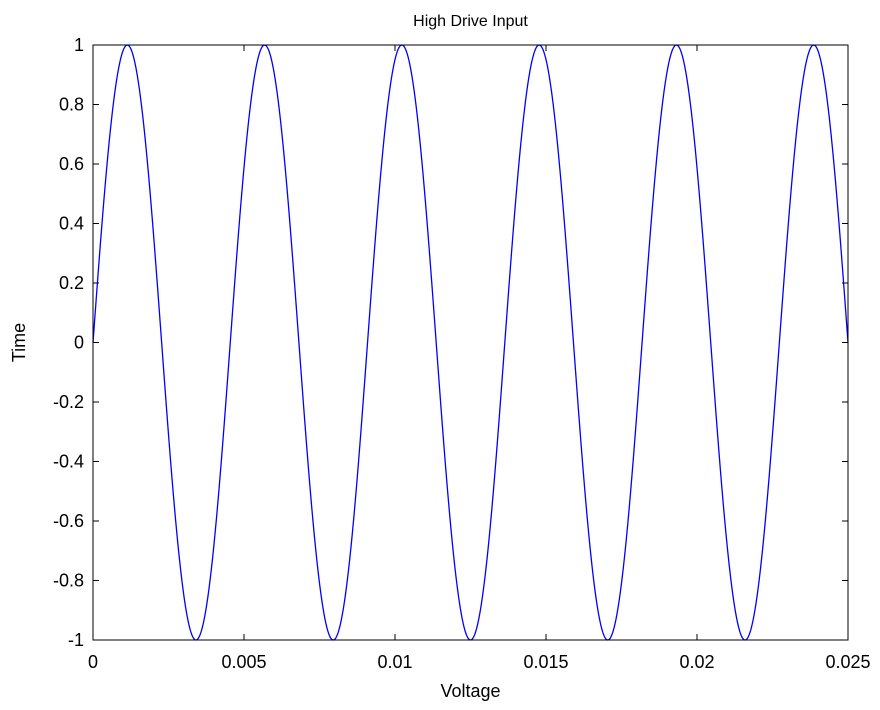 This screenshot has width=880, height=710. What do you see at coordinates (243, 662) in the screenshot?
I see `x-tick-label: 0.005` at bounding box center [243, 662].